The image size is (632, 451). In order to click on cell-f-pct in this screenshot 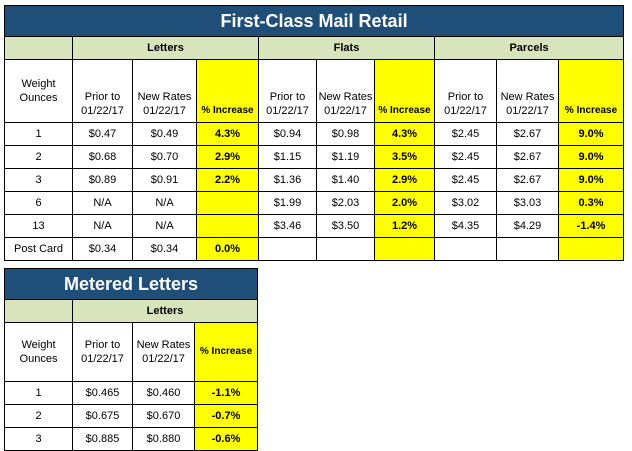, I will do `click(404, 249)`.